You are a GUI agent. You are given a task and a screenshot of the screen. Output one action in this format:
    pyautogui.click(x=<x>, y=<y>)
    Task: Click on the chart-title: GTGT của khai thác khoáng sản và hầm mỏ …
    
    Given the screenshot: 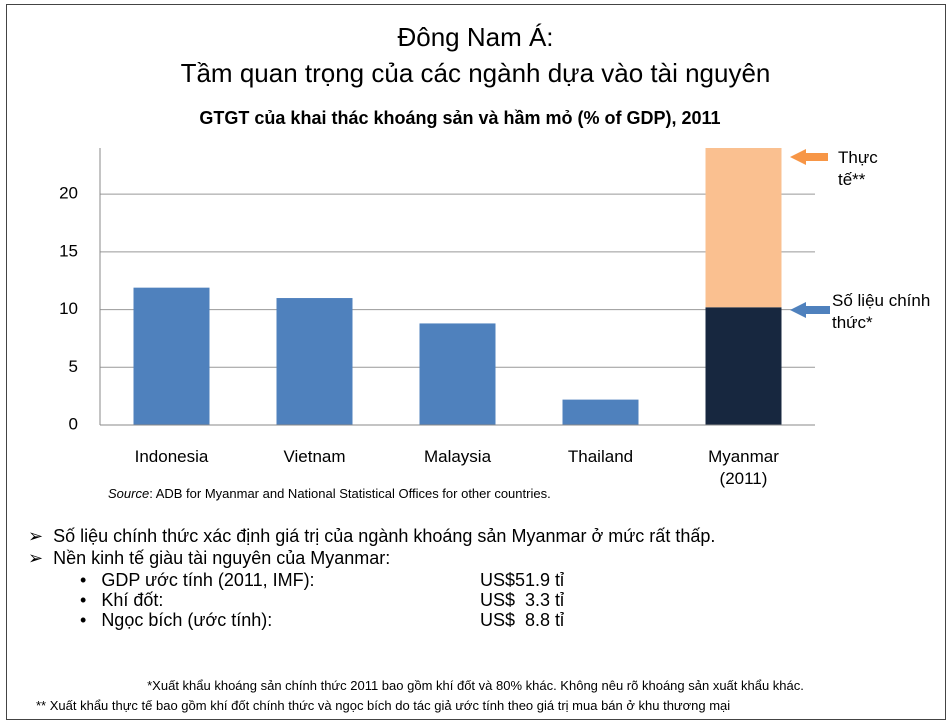 What is the action you would take?
    pyautogui.click(x=460, y=118)
    